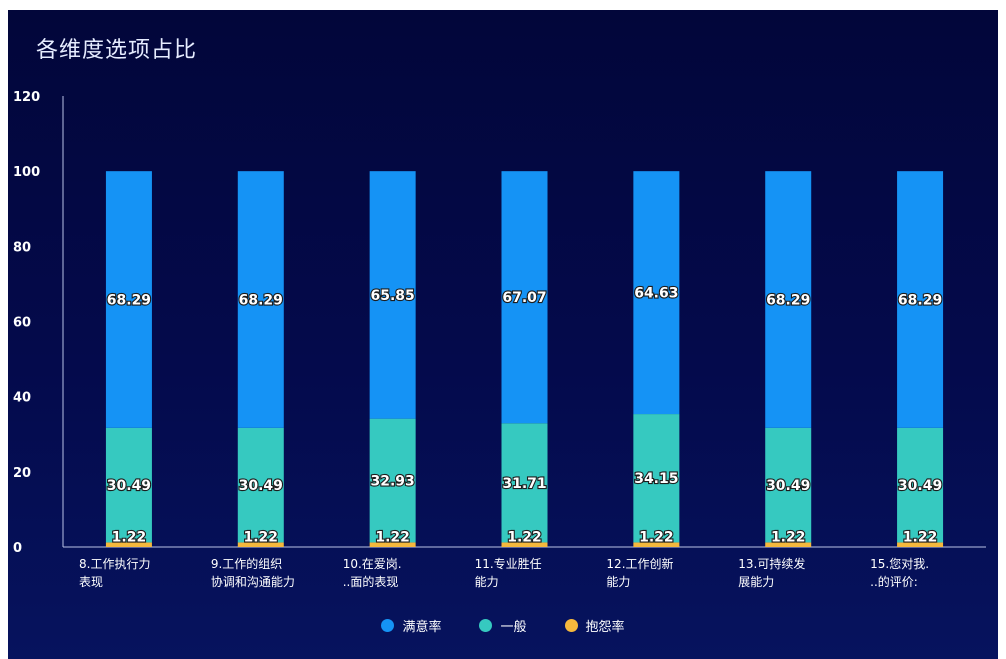 The image size is (1006, 659). I want to click on y-tick-label: 100, so click(26, 172).